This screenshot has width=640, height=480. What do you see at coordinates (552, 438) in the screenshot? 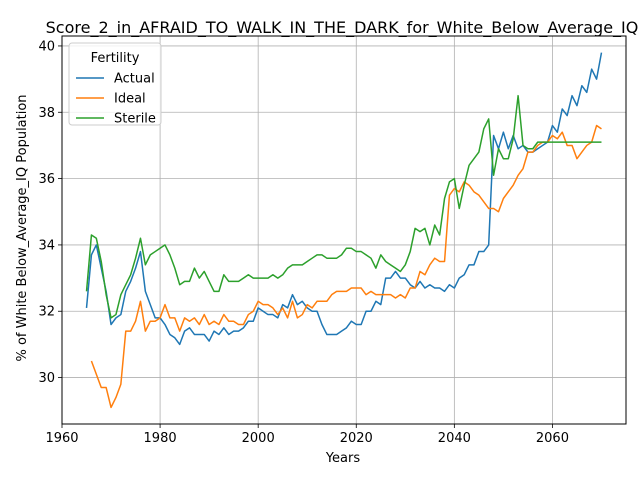
I see `x-tick-label: 2060` at bounding box center [552, 438].